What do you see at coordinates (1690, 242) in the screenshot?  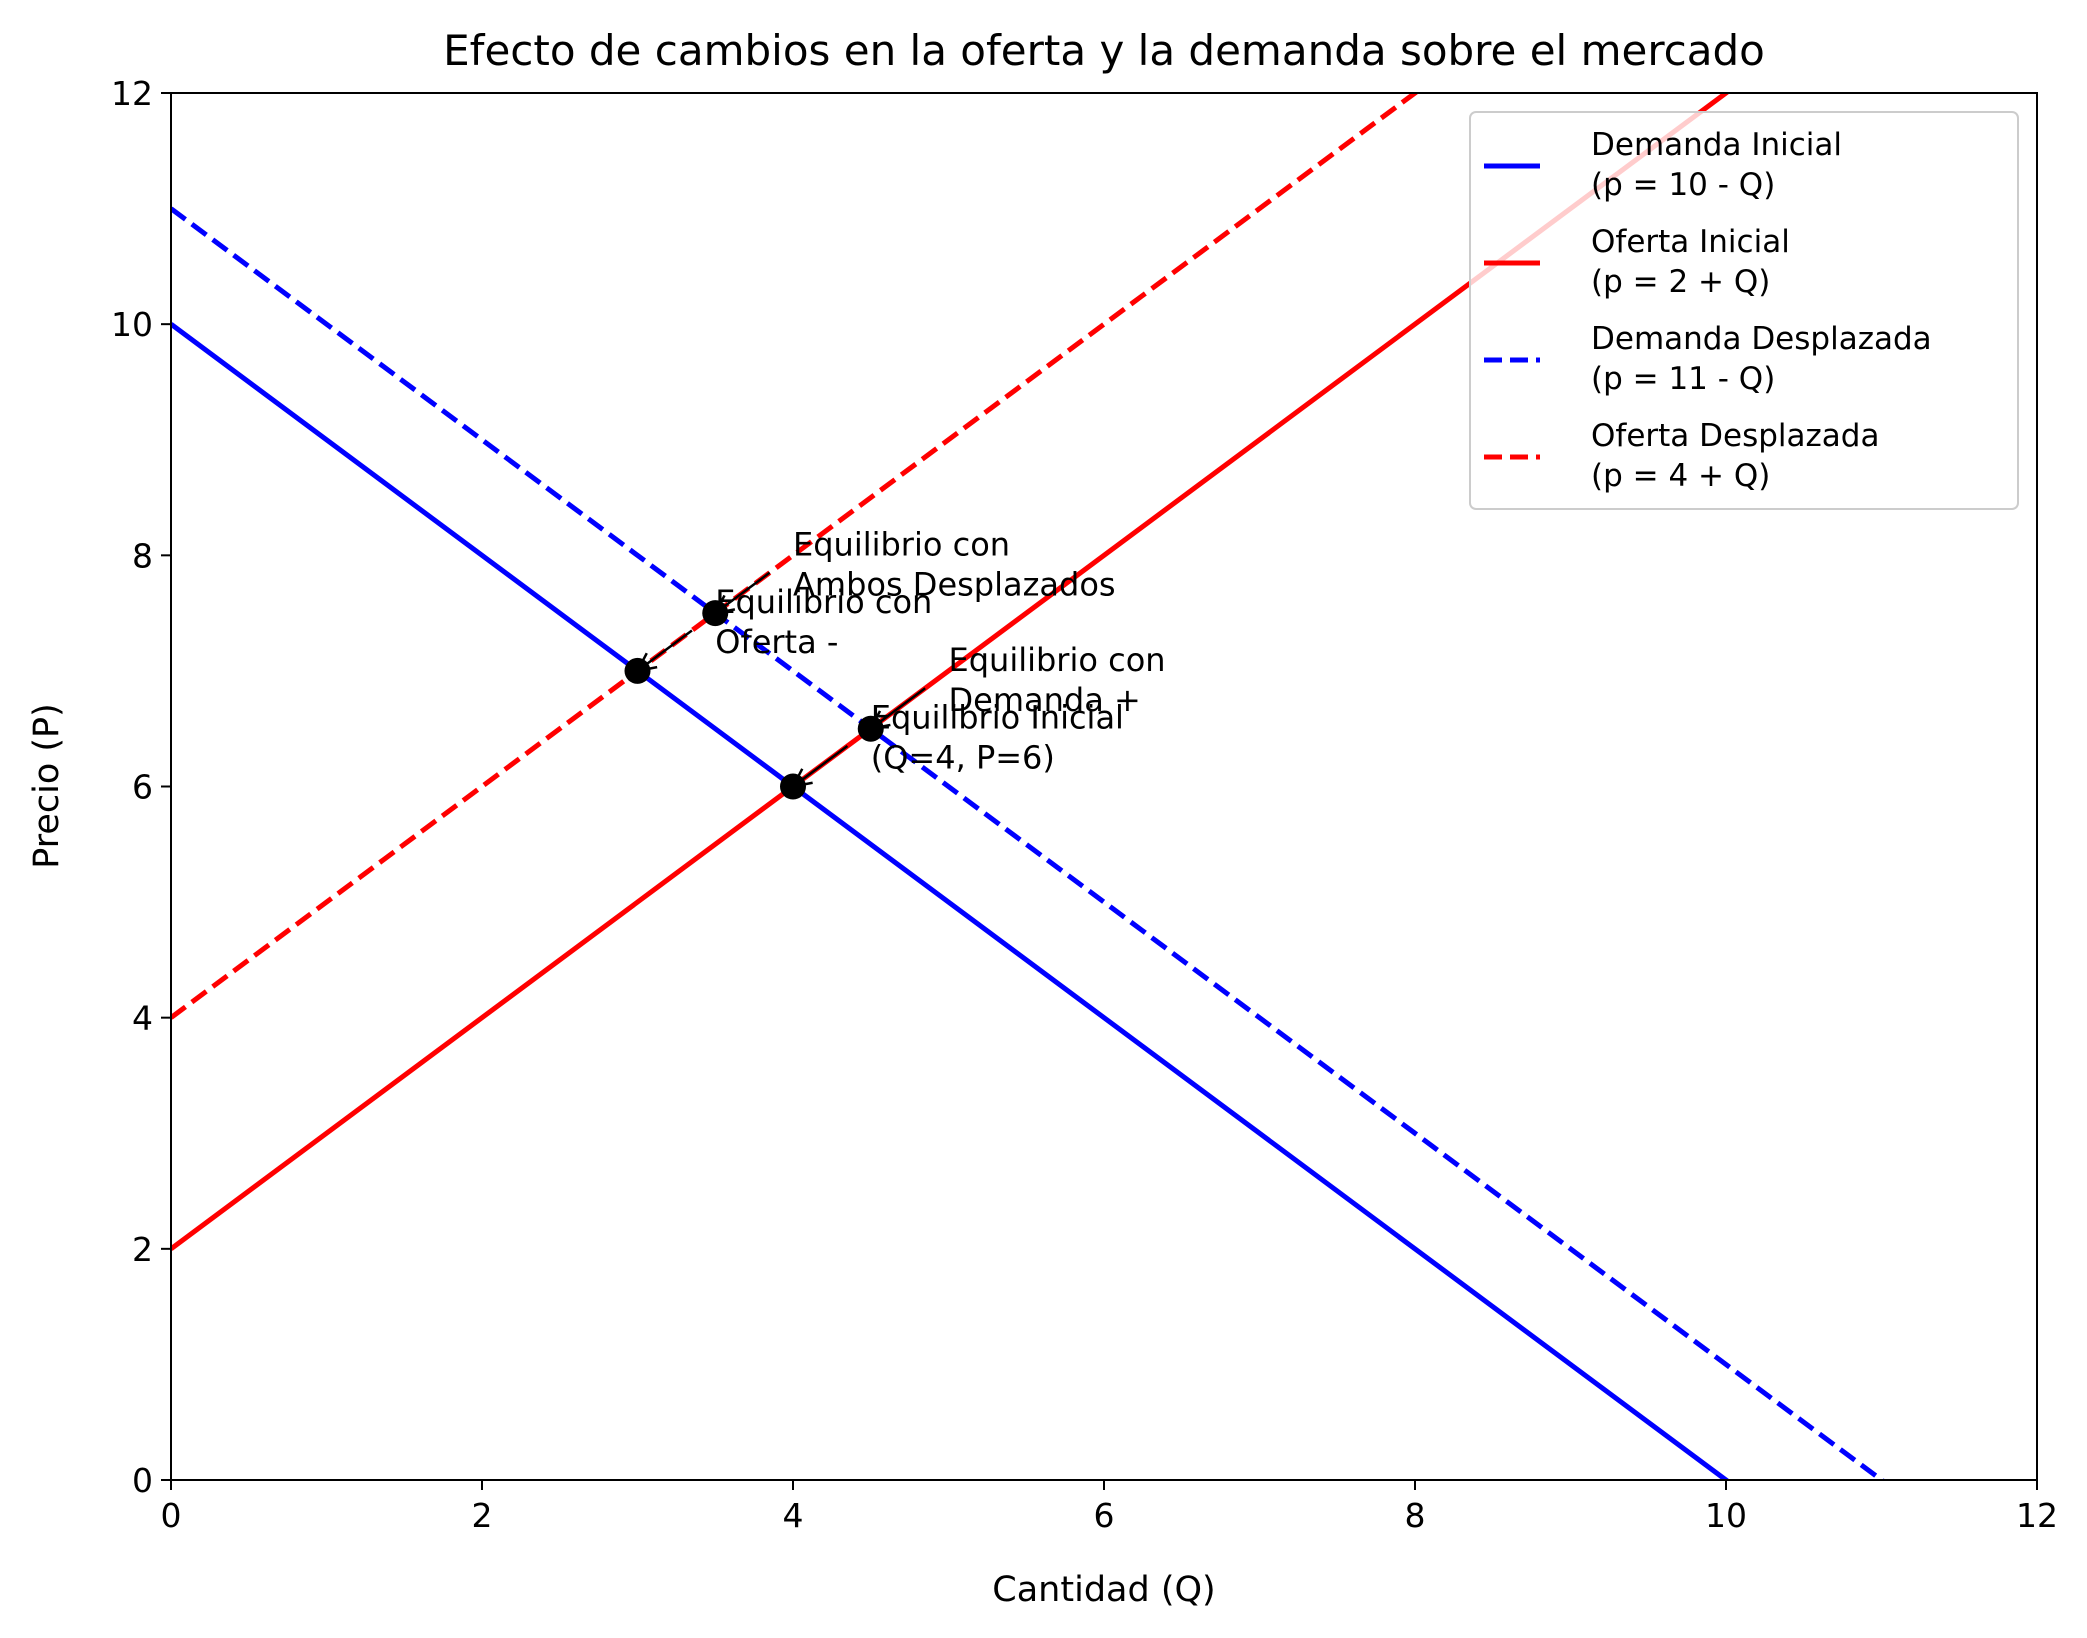 I see `legend-label: Oferta Inicial` at bounding box center [1690, 242].